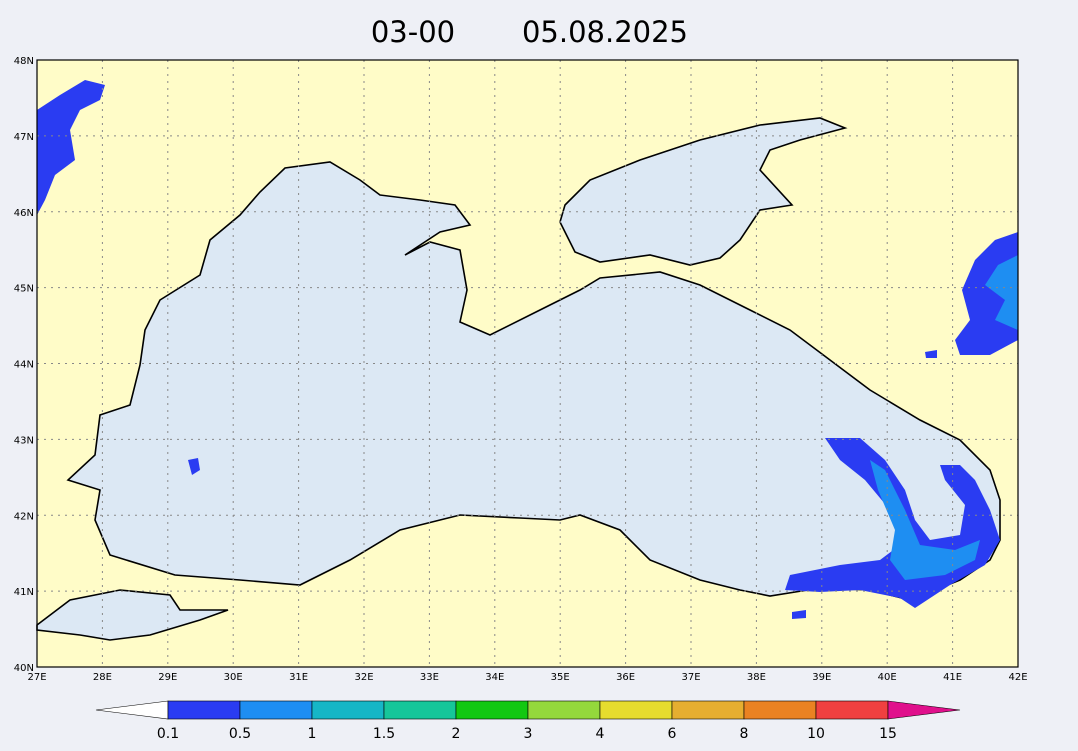 The image size is (1078, 751). Describe the element at coordinates (821, 677) in the screenshot. I see `lon-label: 39E` at that location.